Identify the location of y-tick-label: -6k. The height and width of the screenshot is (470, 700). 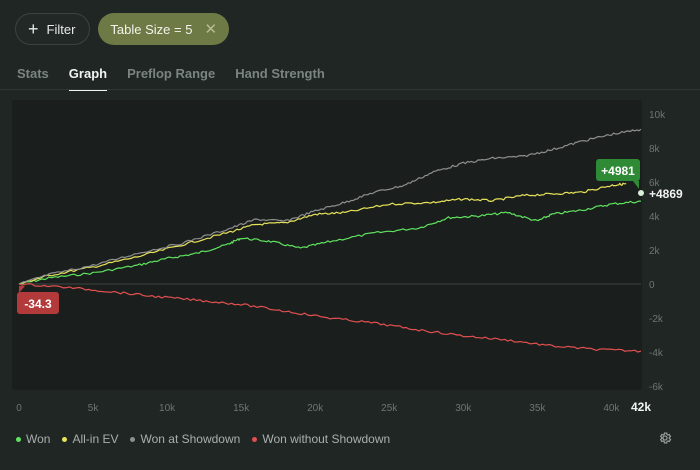
(656, 387).